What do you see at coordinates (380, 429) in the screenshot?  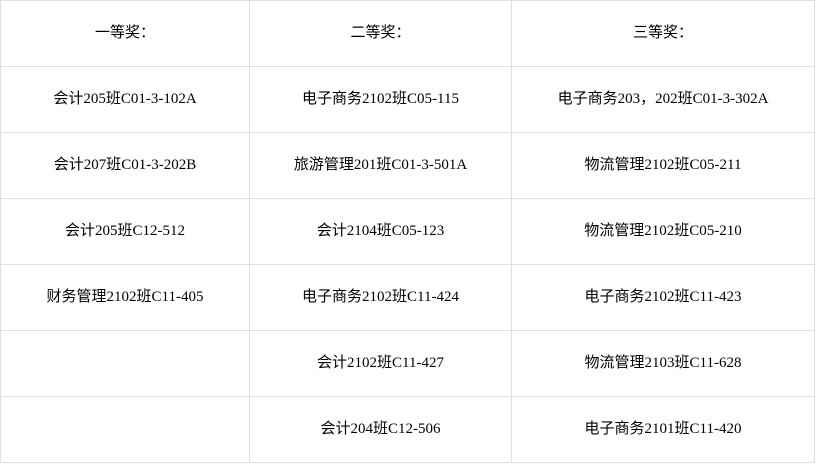 I see `cell-second-prize: 会计204班C12-506` at bounding box center [380, 429].